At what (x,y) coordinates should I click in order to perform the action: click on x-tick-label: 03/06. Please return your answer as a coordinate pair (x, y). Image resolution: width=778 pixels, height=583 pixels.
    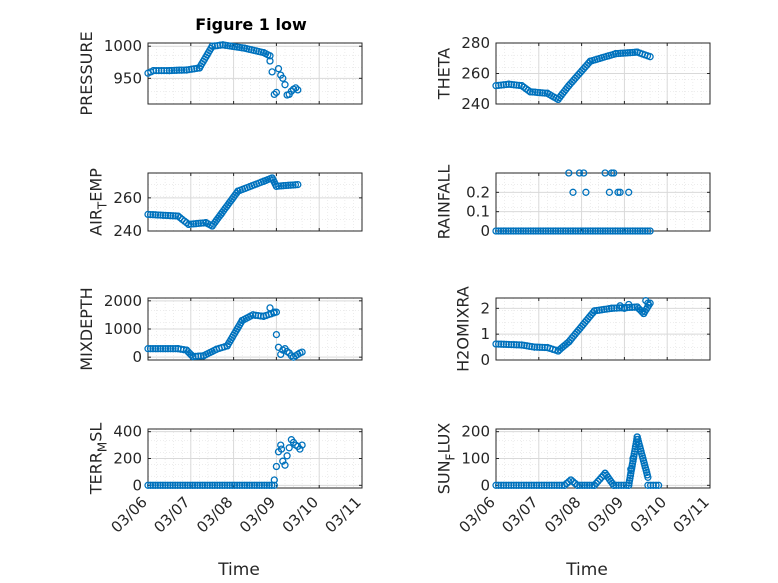
    Looking at the image, I should click on (129, 514).